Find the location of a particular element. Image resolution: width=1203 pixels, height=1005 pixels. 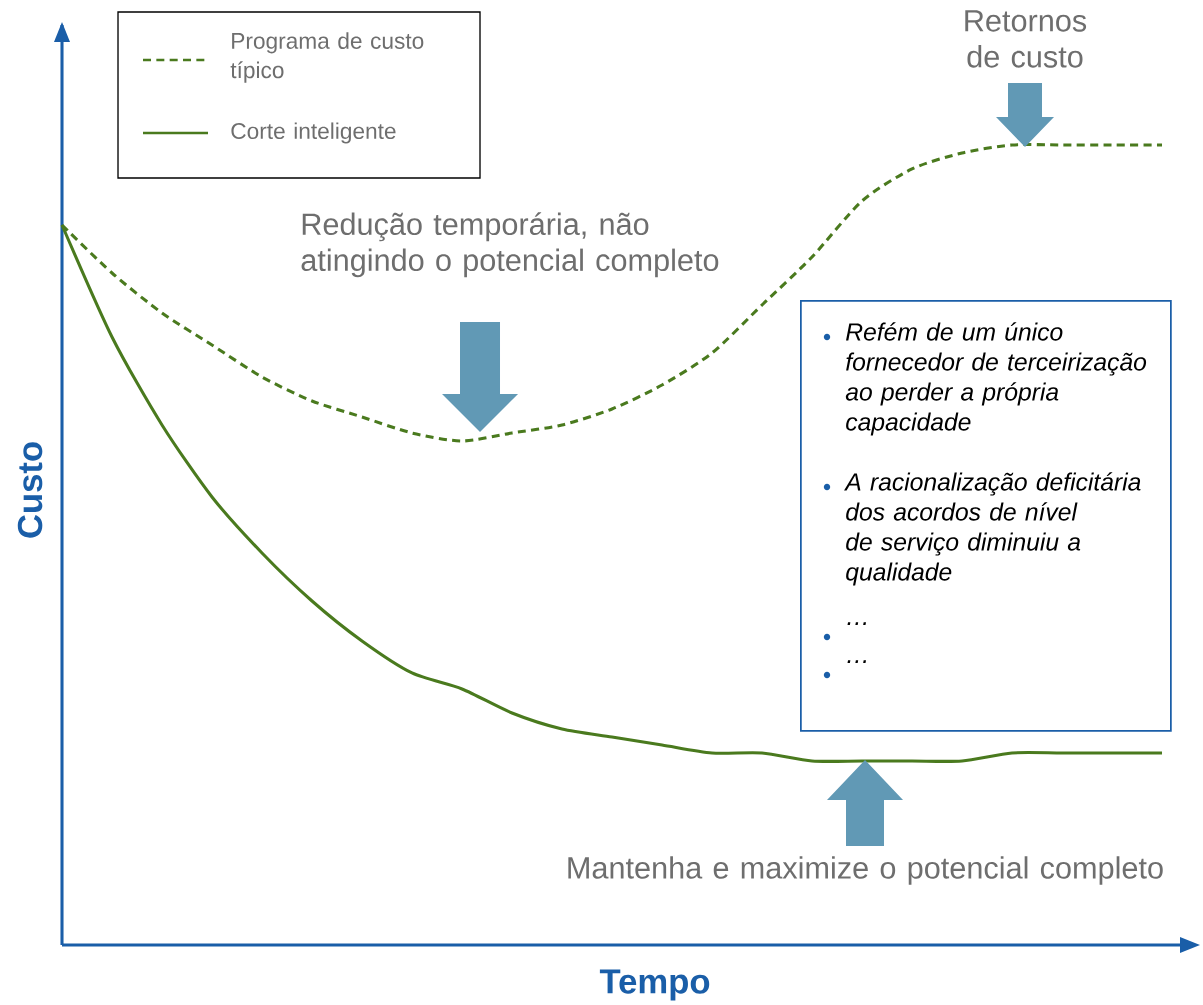

annotation: Refém de um único fornecedor de terceirização ao perder a própria capacidade is located at coordinates (996, 379).